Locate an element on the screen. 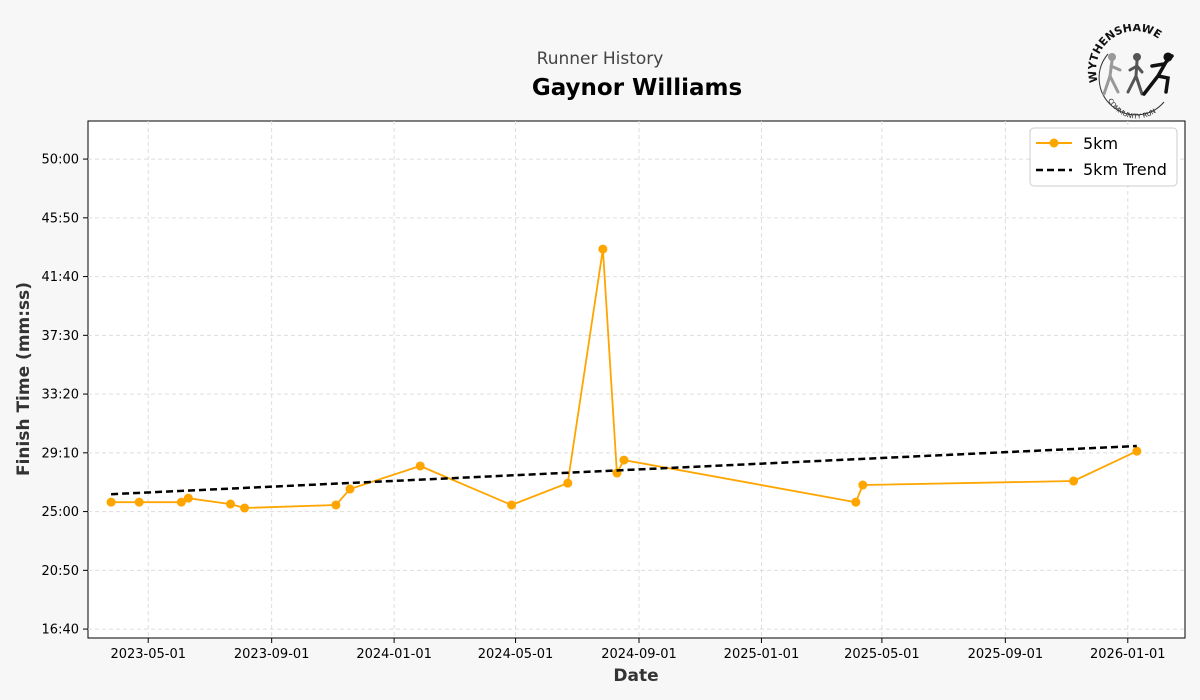  y-tick-label: 37:30 is located at coordinates (60, 336).